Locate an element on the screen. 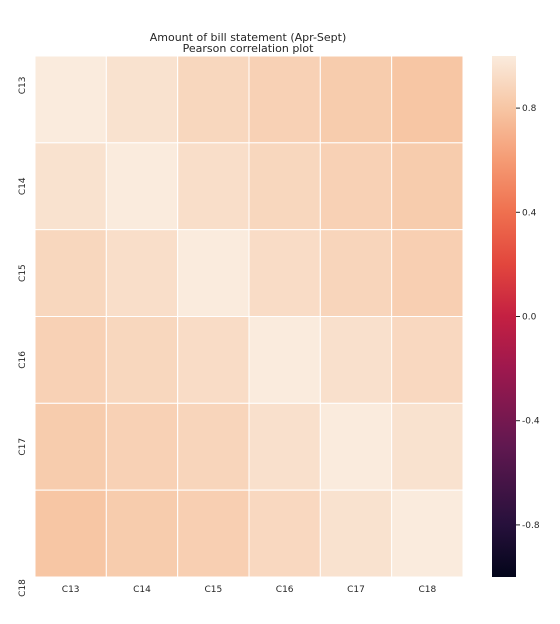 The height and width of the screenshot is (624, 560). chart-title: Amount of bill statement (Apr-Sept) is located at coordinates (248, 37).